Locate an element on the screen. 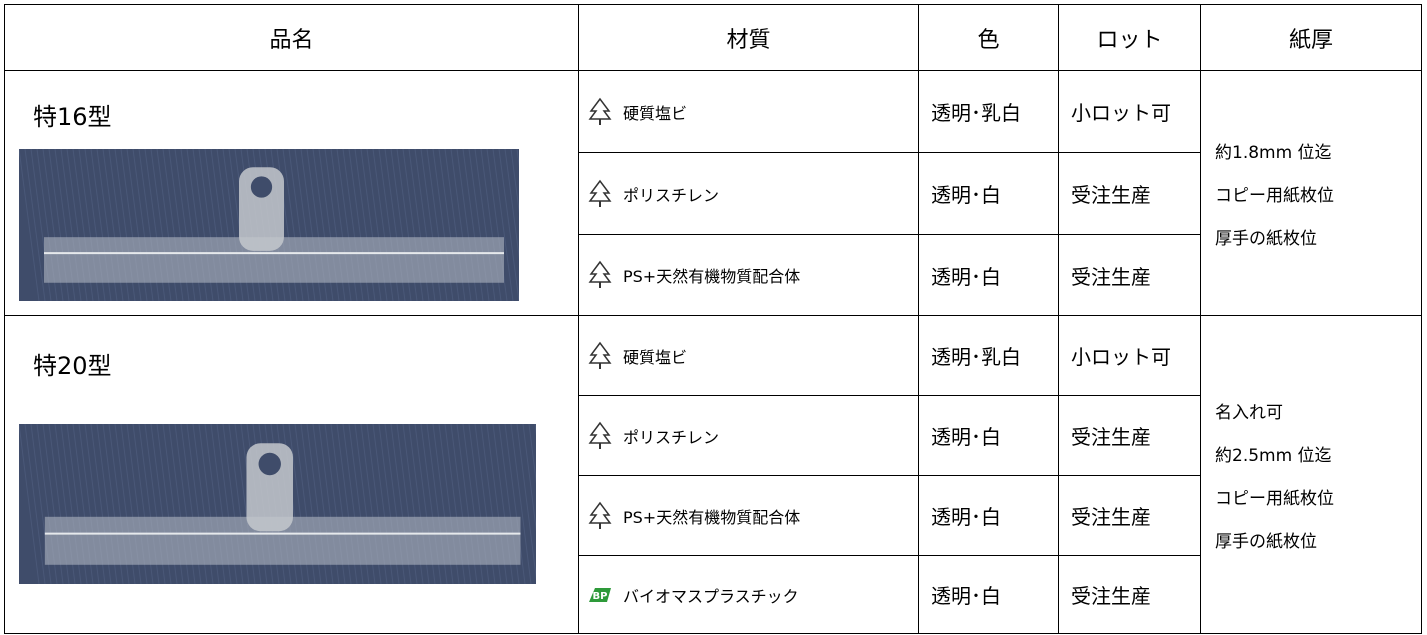 The image size is (1427, 635). material-name: バイオマスプラスチック is located at coordinates (711, 596).